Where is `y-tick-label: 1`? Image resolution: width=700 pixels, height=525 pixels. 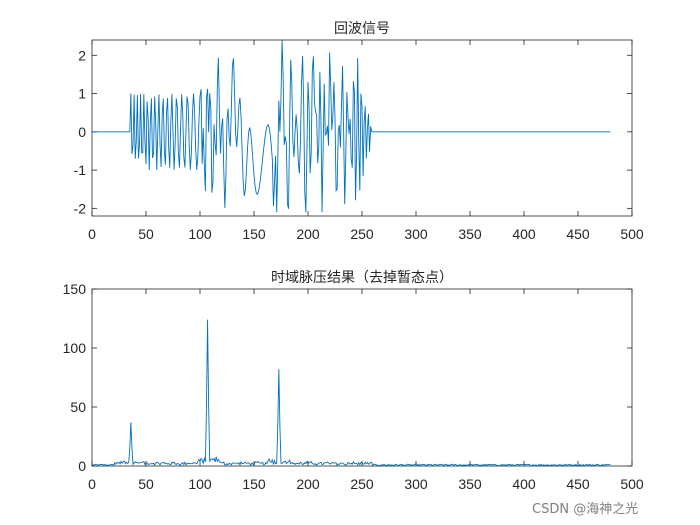 y-tick-label: 1 is located at coordinates (82, 94).